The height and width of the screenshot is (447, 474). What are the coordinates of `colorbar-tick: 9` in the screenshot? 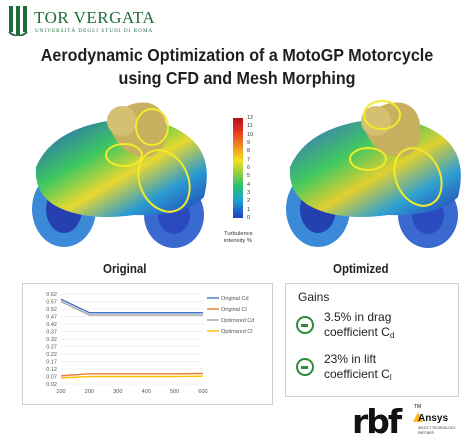 It's located at (249, 143).